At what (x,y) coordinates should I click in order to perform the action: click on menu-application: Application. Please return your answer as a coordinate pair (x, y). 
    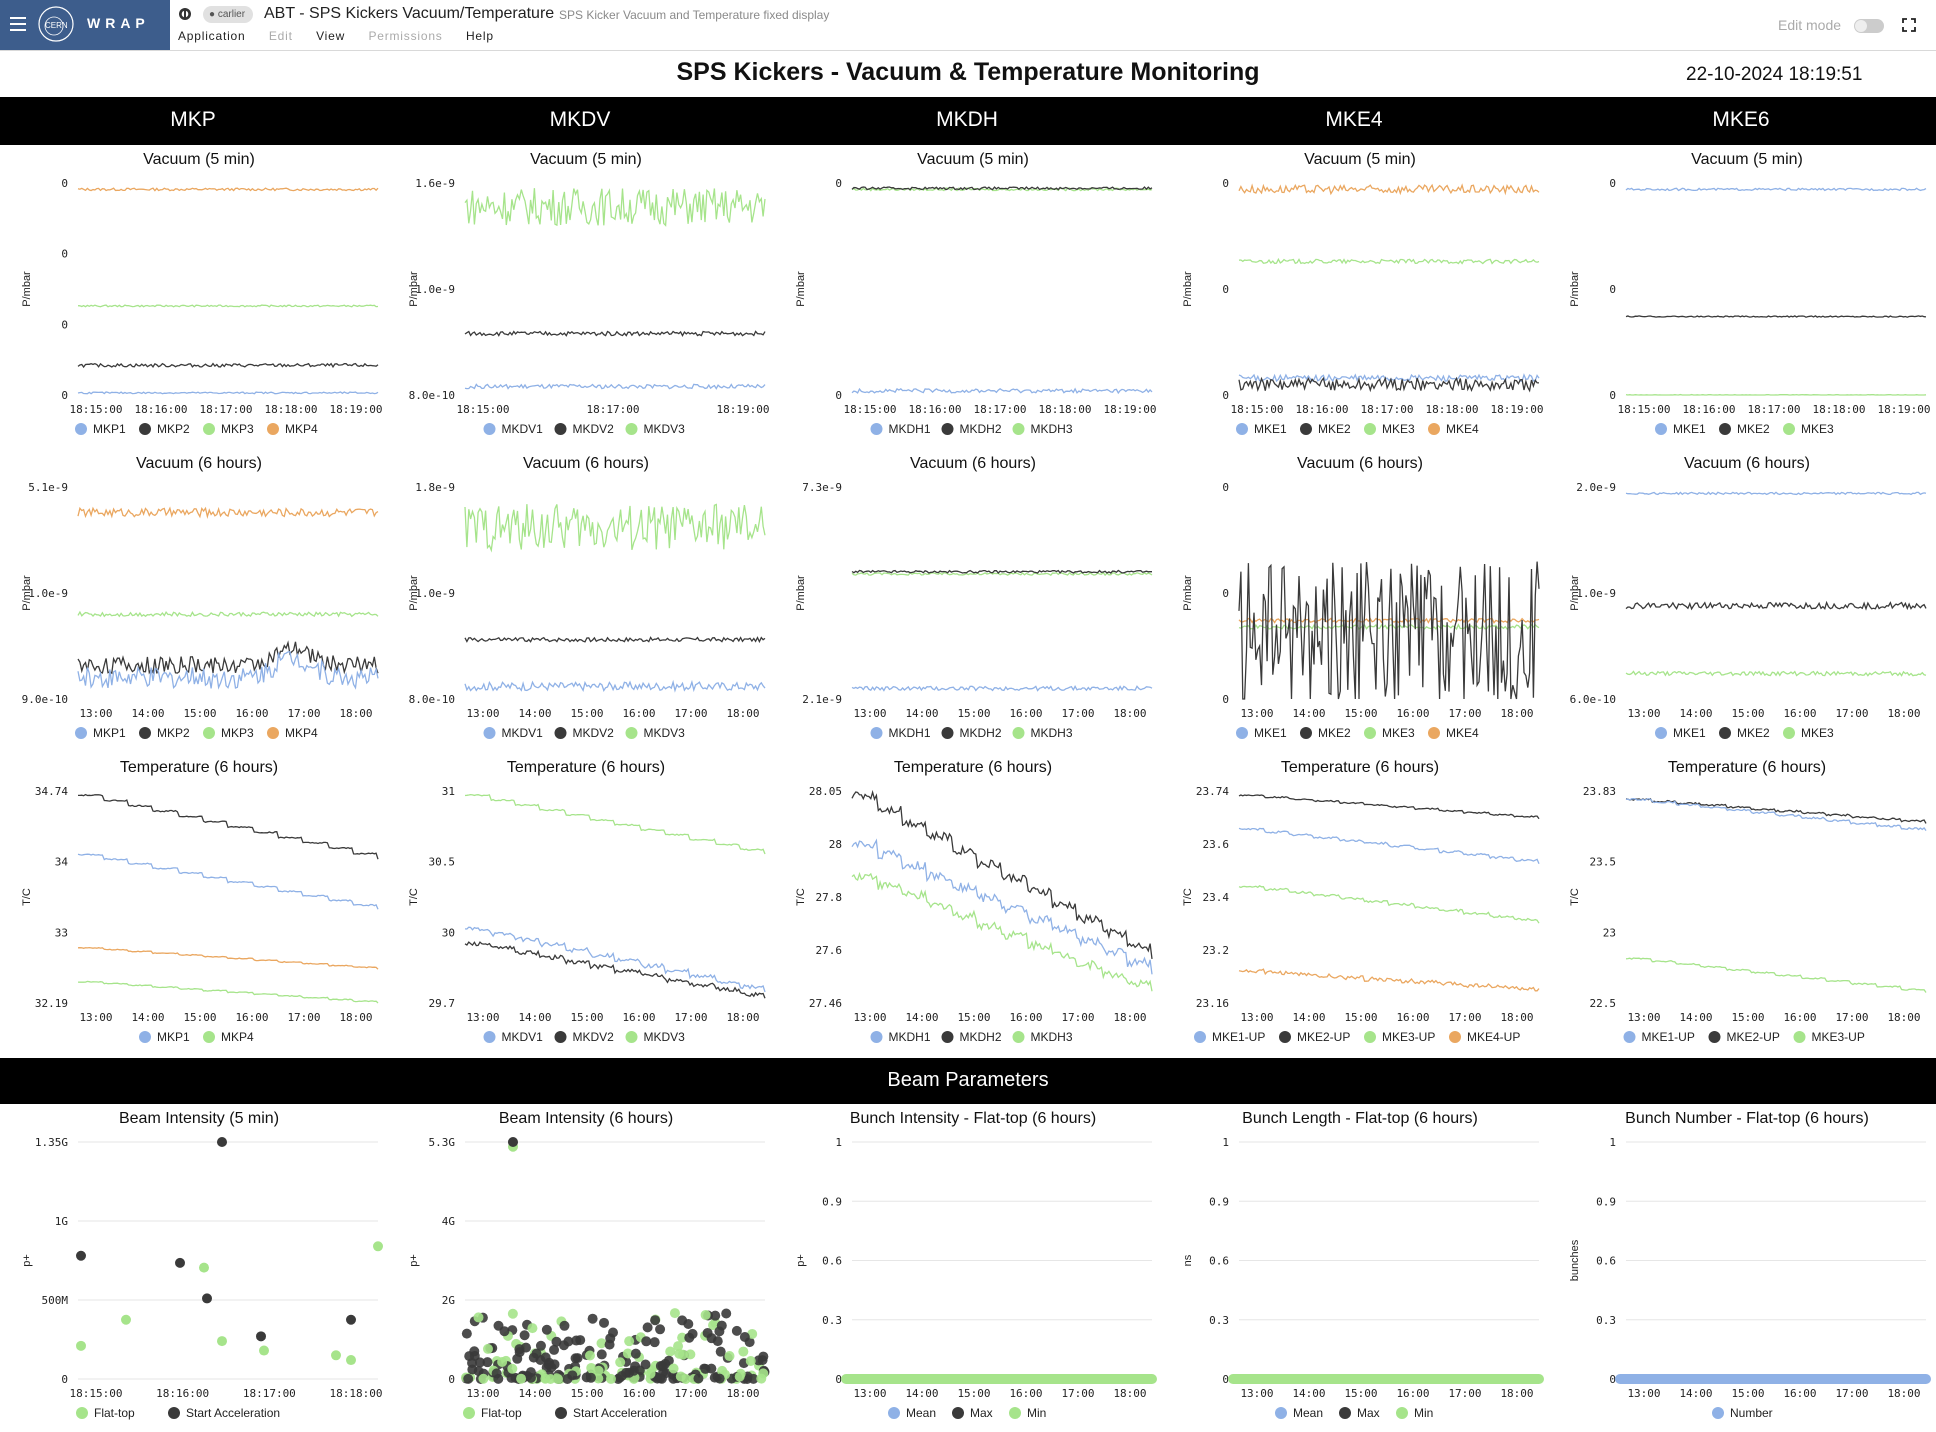
    Looking at the image, I should click on (212, 36).